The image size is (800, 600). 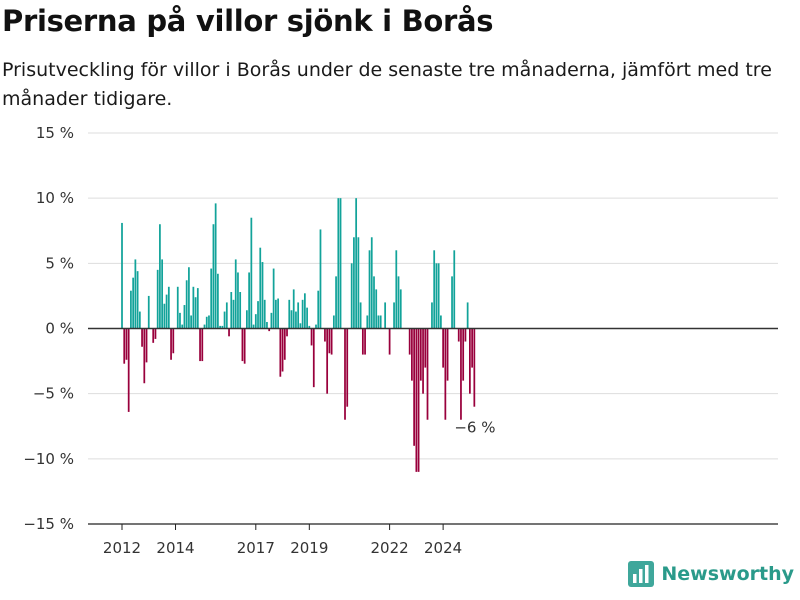 I want to click on x-tick-label: 2017, so click(x=256, y=548).